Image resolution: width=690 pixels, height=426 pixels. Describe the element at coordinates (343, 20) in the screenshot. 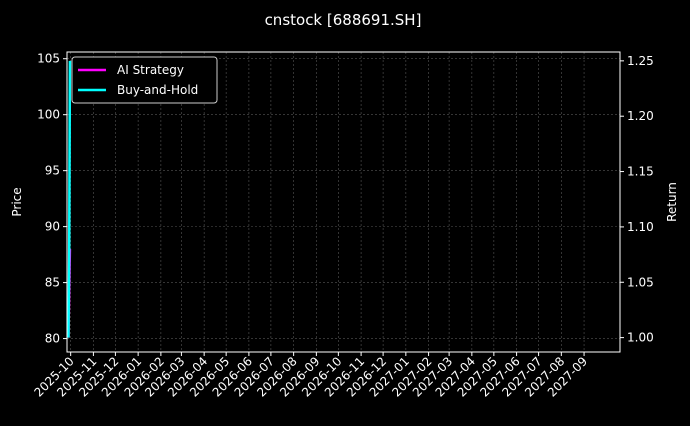

I see `chart-title: cnstock [688691.SH]` at that location.